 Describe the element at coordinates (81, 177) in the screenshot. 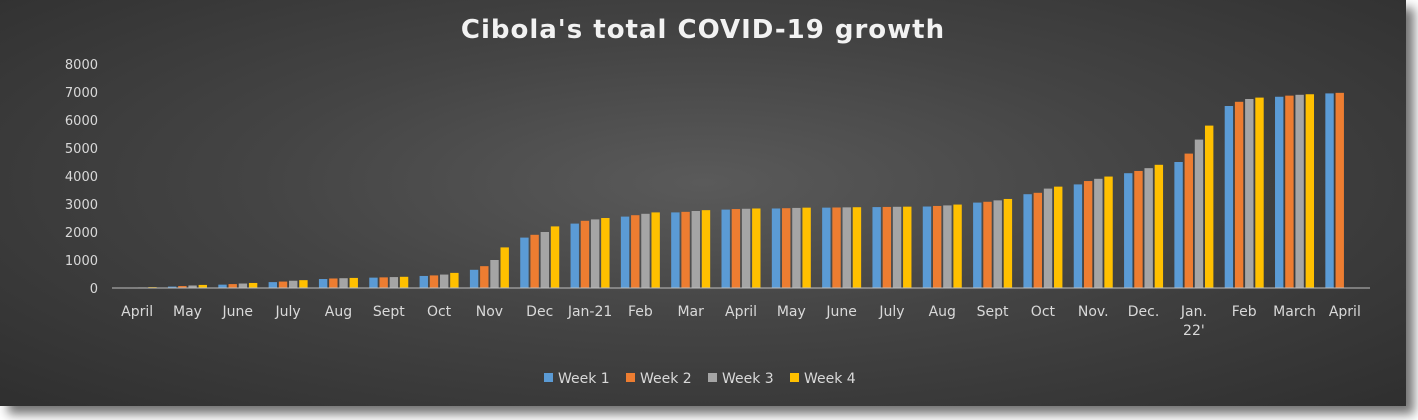

I see `y-axis: 0 1000 2000 3000 4000 5000 6000 7000 8000` at that location.